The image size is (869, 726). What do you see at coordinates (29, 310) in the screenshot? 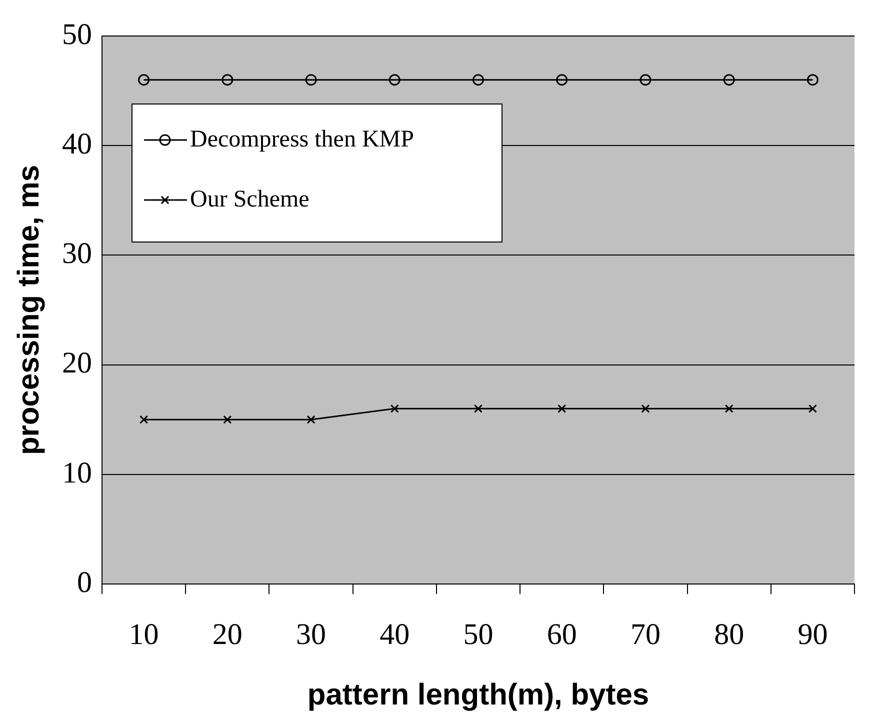
I see `y-axis-title: processing time, ms` at bounding box center [29, 310].